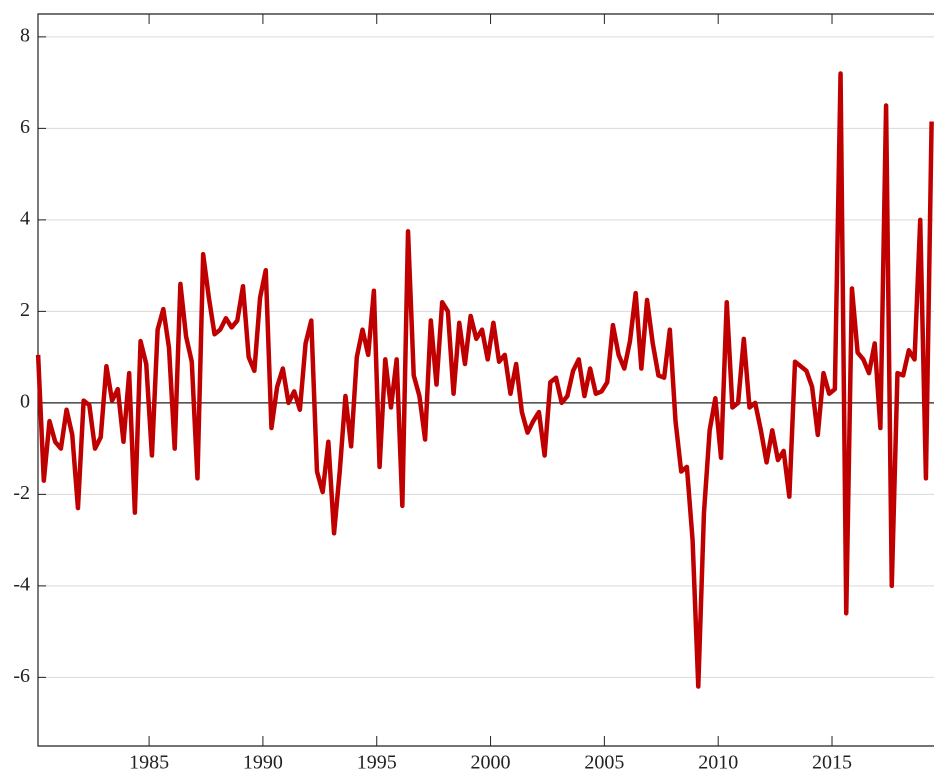 This screenshot has height=776, width=934. What do you see at coordinates (25, 127) in the screenshot?
I see `y-tick-label: 6` at bounding box center [25, 127].